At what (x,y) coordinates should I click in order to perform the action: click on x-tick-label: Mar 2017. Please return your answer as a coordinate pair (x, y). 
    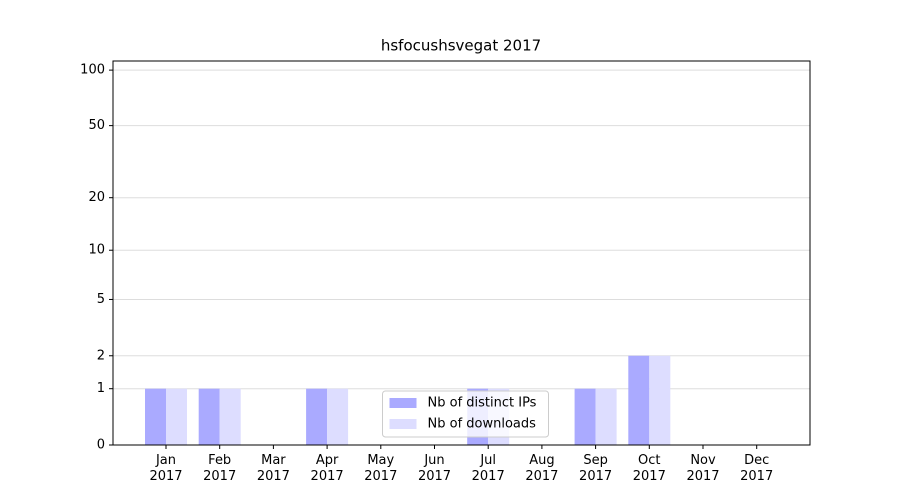
    Looking at the image, I should click on (273, 468).